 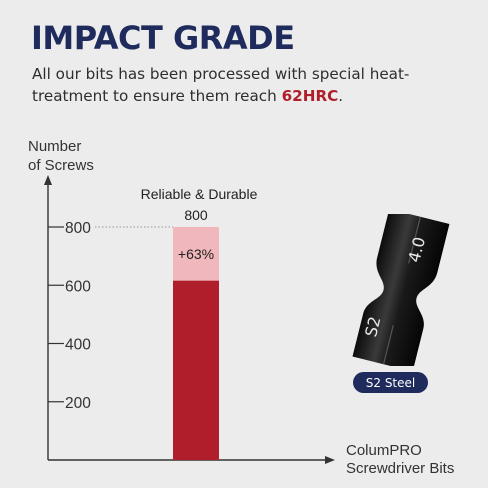 I want to click on y-axis-arrow, so click(x=48, y=180).